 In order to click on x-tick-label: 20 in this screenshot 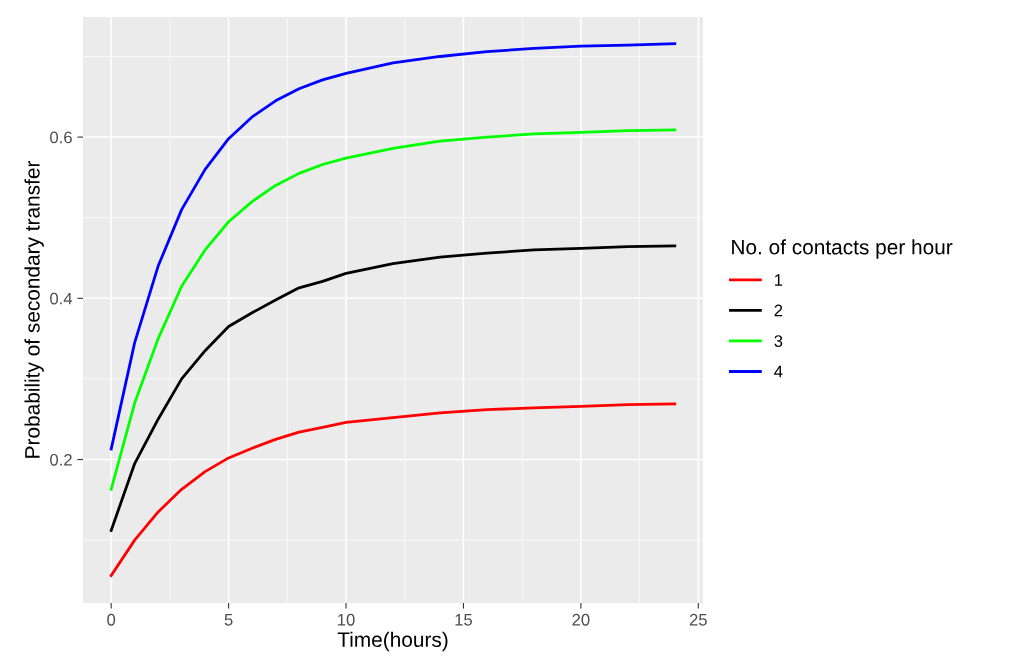, I will do `click(581, 619)`.